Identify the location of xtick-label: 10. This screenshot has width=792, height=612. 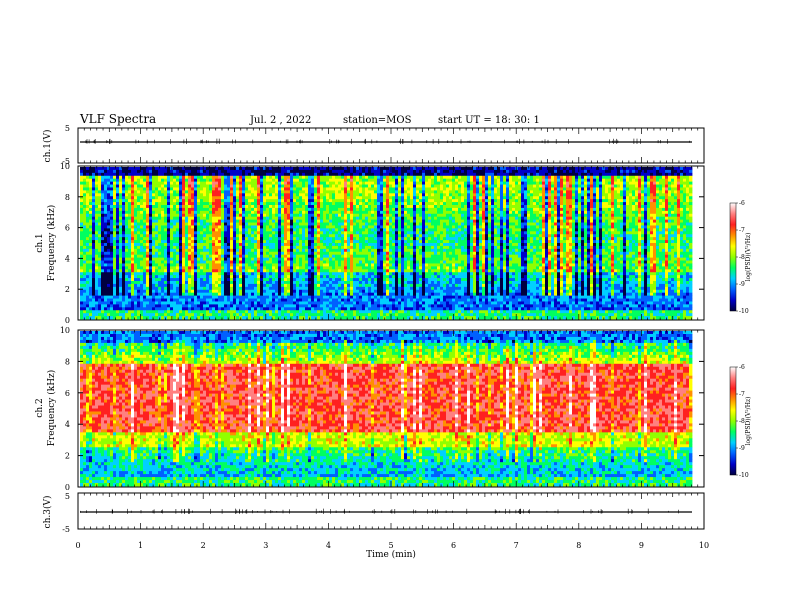
(704, 545).